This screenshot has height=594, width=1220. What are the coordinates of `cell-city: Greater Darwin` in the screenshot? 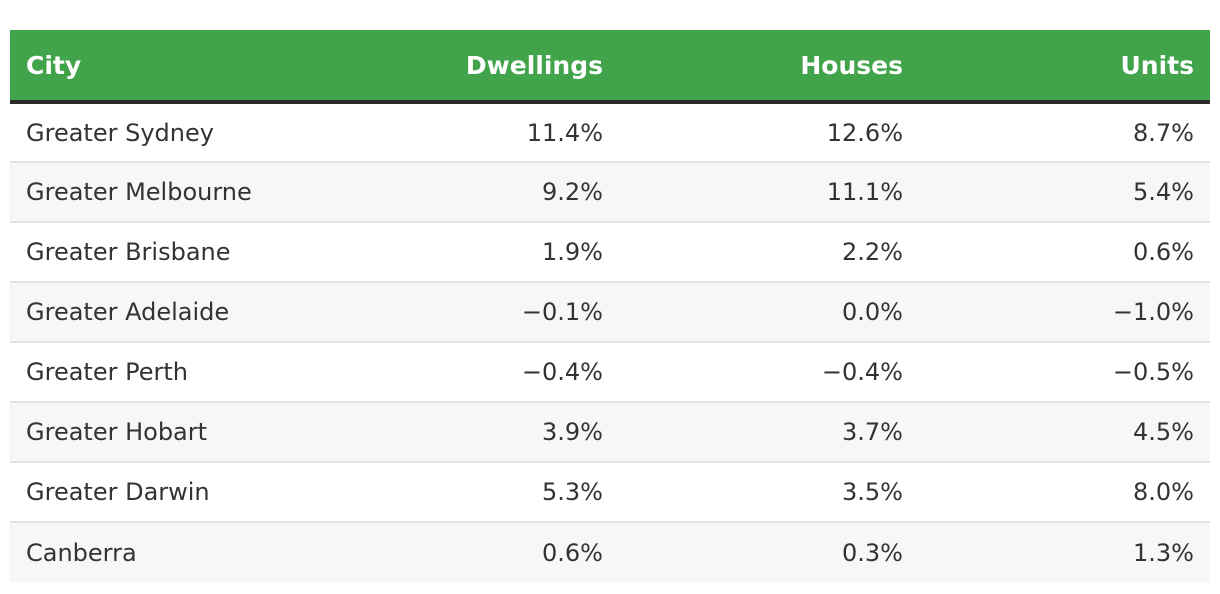 It's located at (210, 492).